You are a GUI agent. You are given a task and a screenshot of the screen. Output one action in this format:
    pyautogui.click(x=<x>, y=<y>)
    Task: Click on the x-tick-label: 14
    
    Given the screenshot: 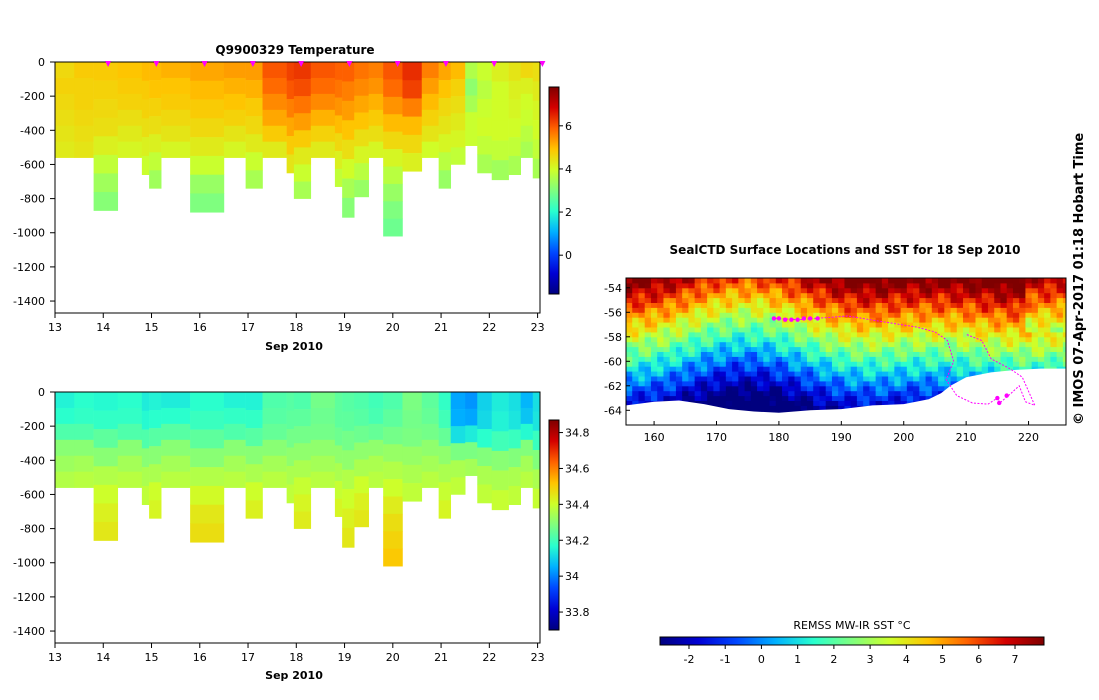 What is the action you would take?
    pyautogui.click(x=103, y=657)
    